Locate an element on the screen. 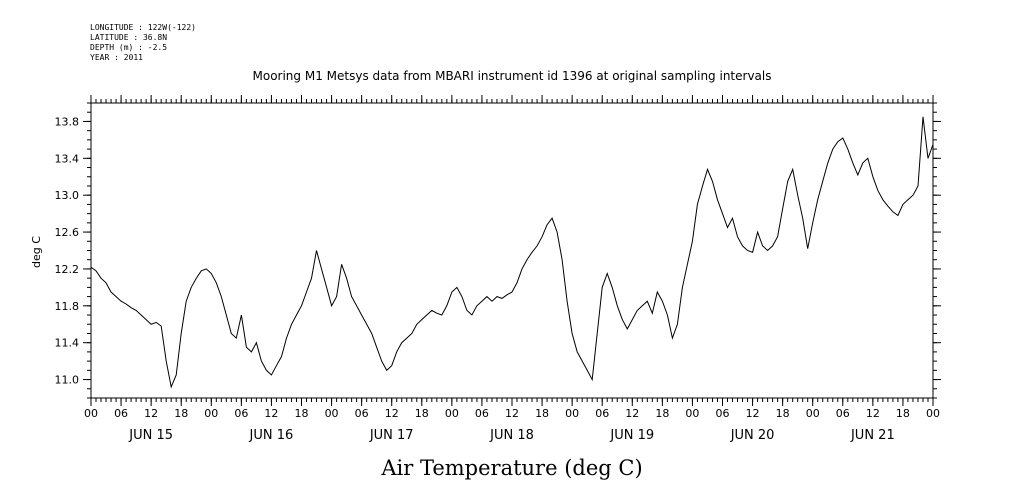 The width and height of the screenshot is (1009, 504). day-label: JUN 18 is located at coordinates (511, 435).